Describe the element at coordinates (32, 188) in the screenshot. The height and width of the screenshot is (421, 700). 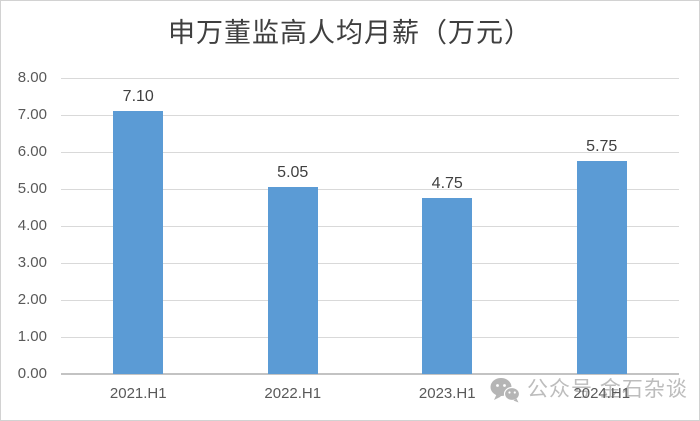
I see `y-axis-tick-label: 5.00` at that location.